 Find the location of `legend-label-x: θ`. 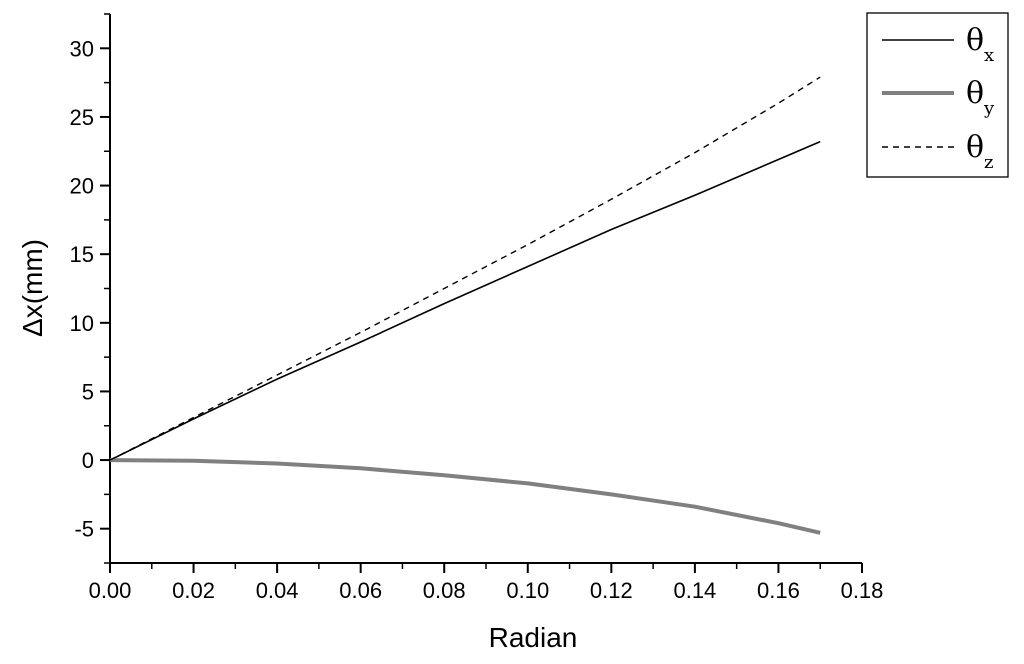

legend-label-x: θ is located at coordinates (975, 40).